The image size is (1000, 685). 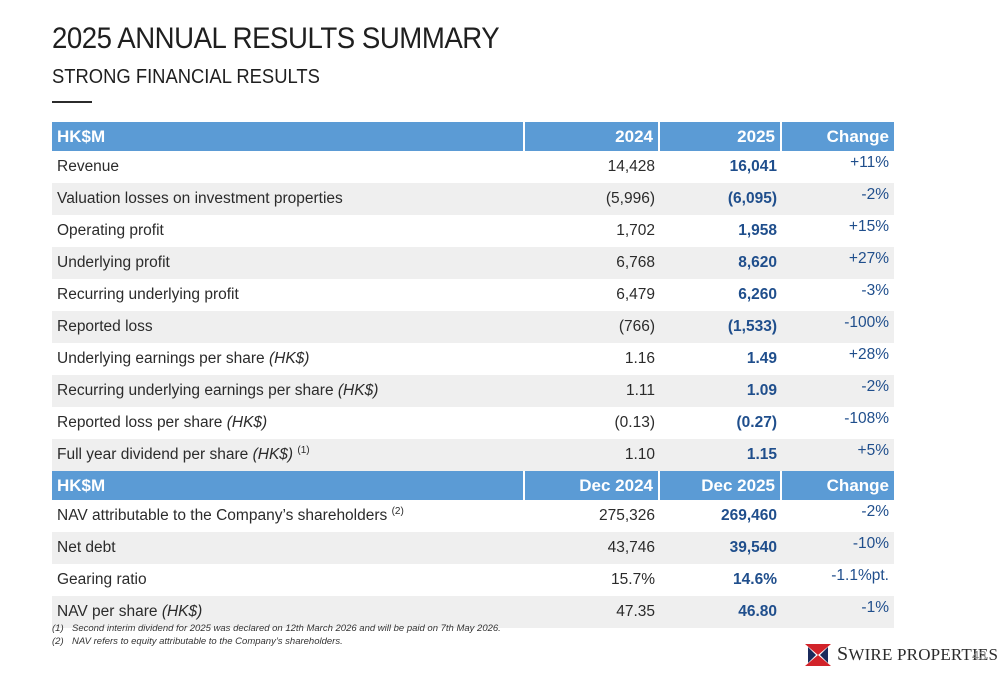 I want to click on value-prior-year: 6,479, so click(x=635, y=294).